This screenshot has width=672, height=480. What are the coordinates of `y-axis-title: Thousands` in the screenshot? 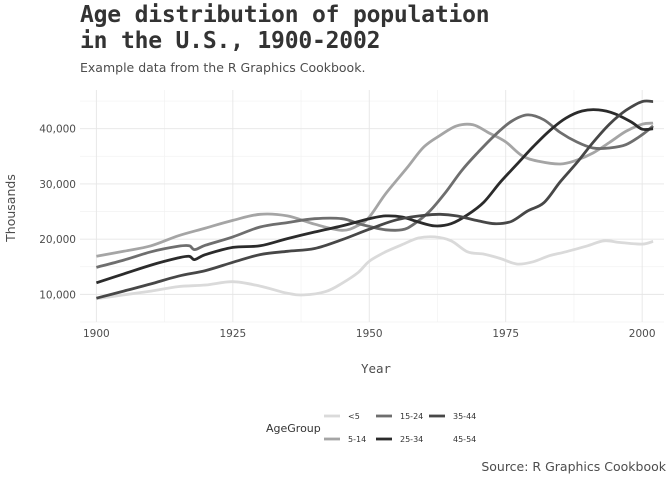 It's located at (10, 208).